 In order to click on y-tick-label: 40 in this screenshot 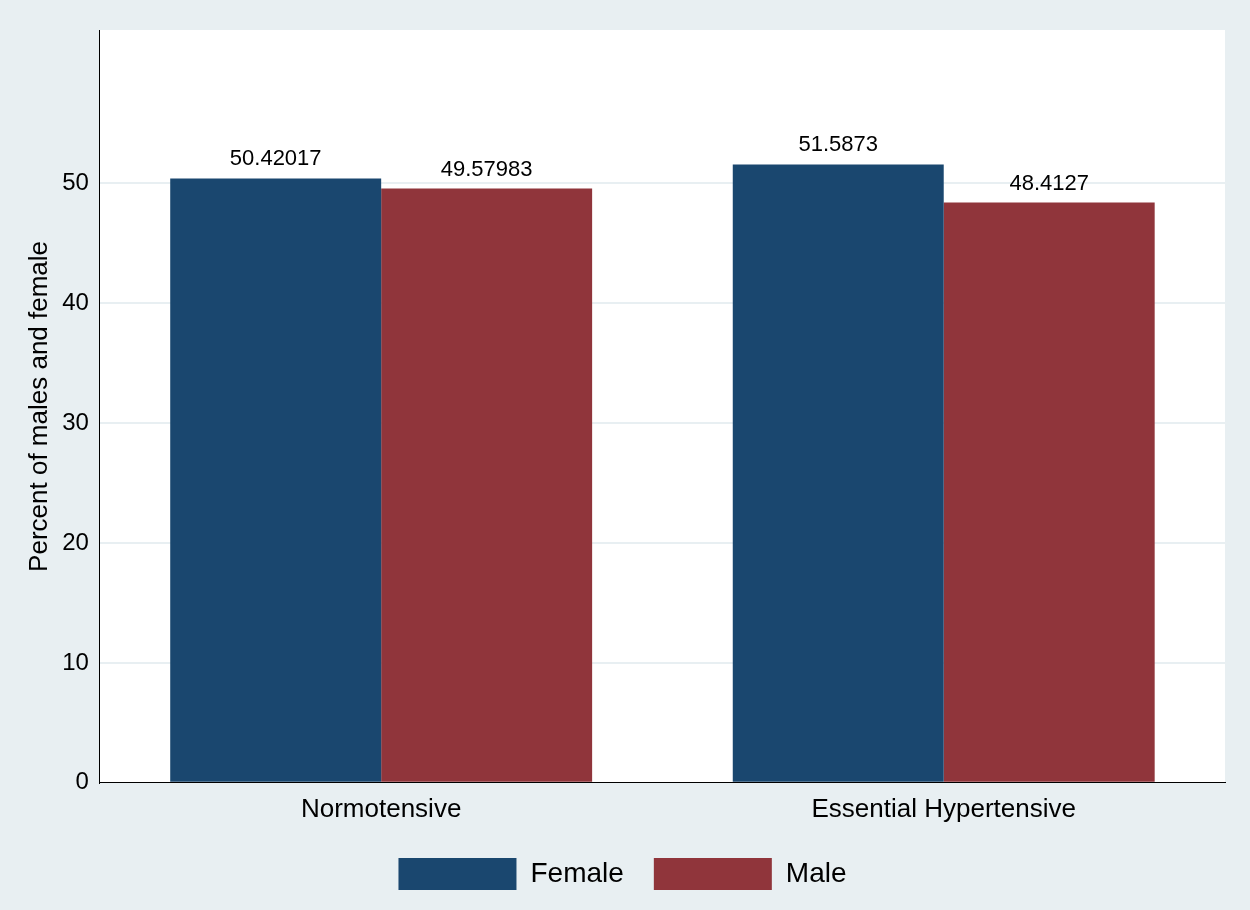, I will do `click(75, 301)`.